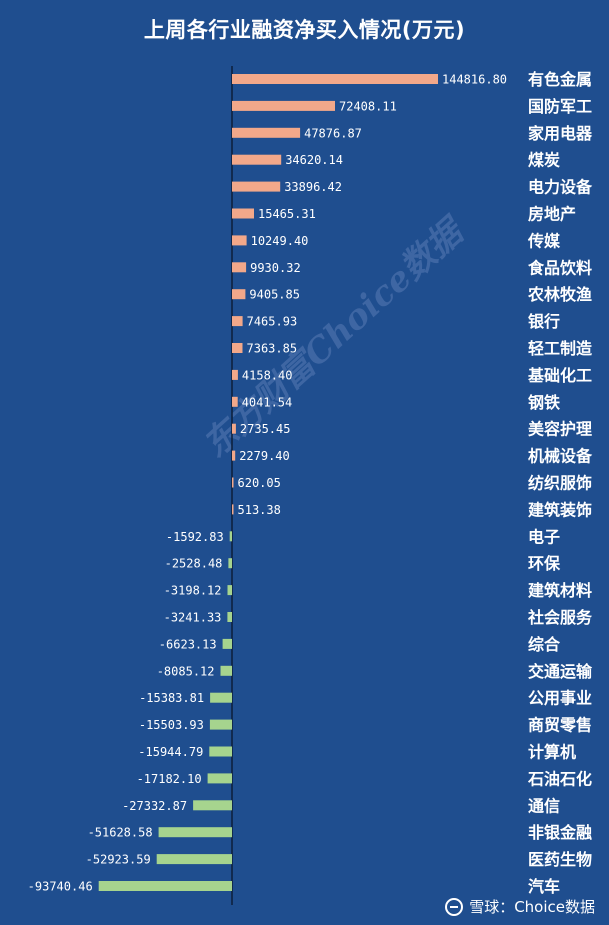 This screenshot has width=609, height=925. I want to click on data-label: 620.05, so click(259, 483).